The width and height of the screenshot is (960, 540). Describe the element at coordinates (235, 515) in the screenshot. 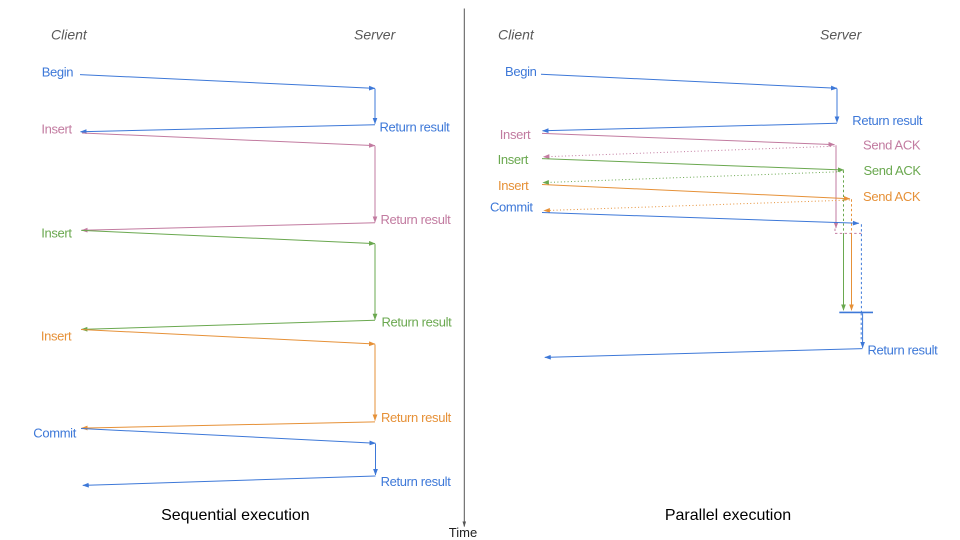

I see `svg-text: Sequential execution` at that location.